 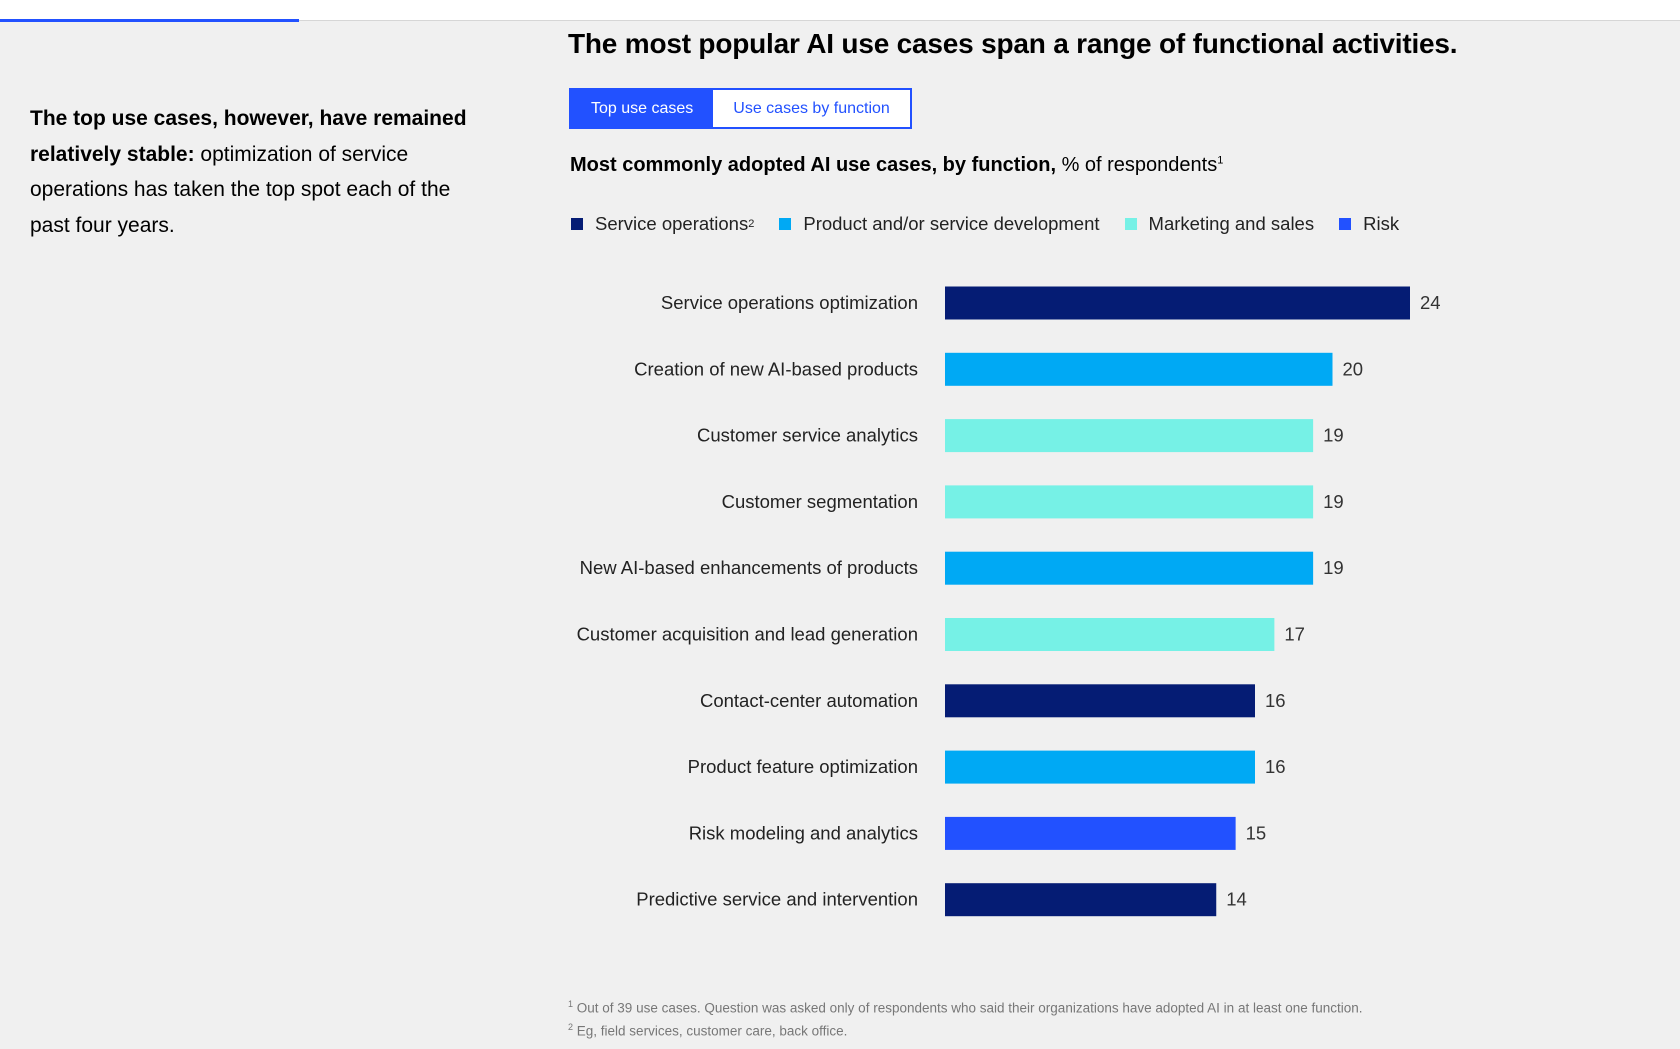 What do you see at coordinates (1231, 223) in the screenshot?
I see `legend-label: Marketing and sales` at bounding box center [1231, 223].